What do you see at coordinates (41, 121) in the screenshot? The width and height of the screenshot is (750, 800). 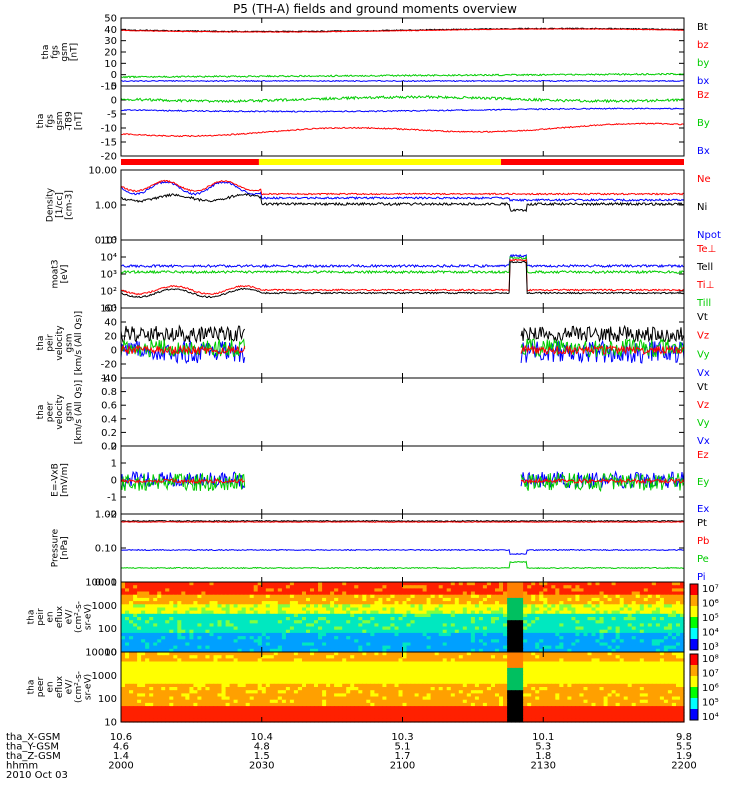 I see `panel-ylabel: tha` at bounding box center [41, 121].